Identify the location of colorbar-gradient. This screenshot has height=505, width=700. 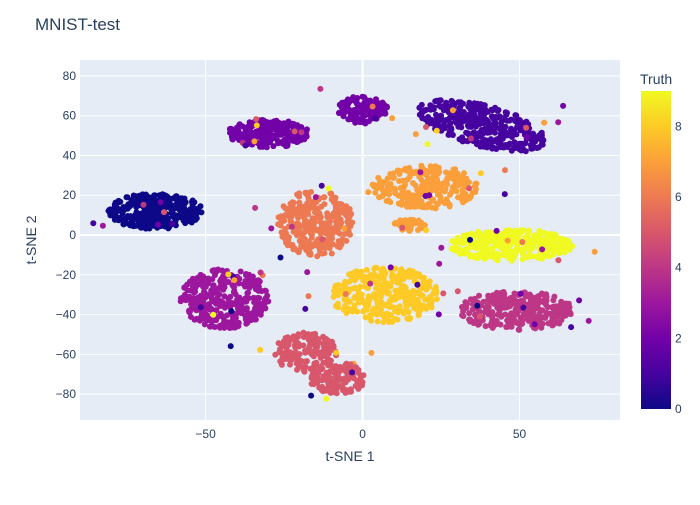
(656, 250).